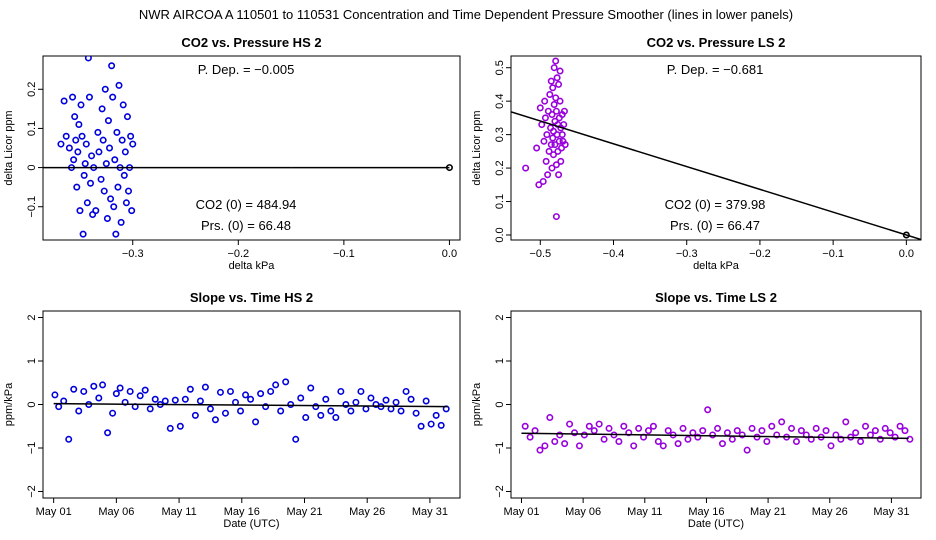 The image size is (936, 540). What do you see at coordinates (706, 512) in the screenshot?
I see `slope-ls-x-tick-label: May 16` at bounding box center [706, 512].